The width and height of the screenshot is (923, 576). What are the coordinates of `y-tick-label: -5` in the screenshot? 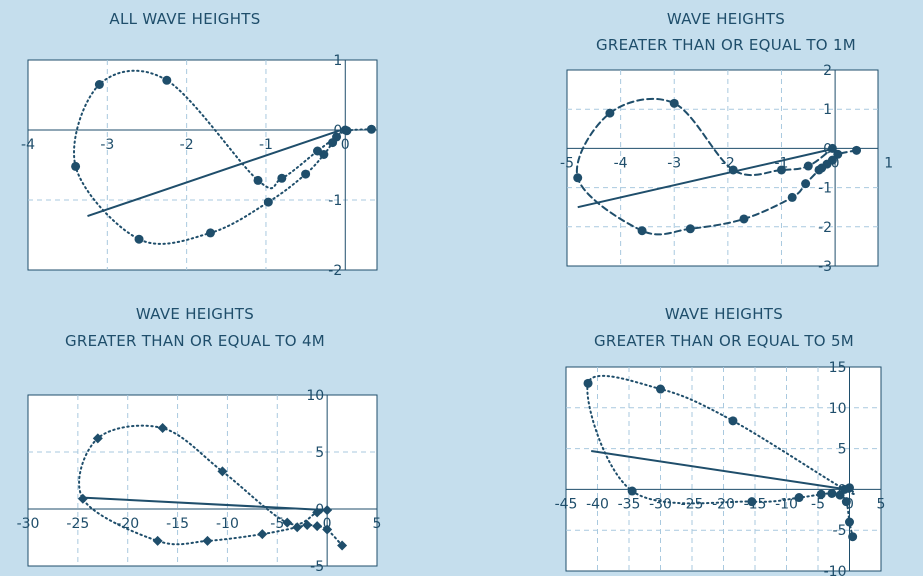 It's located at (840, 531).